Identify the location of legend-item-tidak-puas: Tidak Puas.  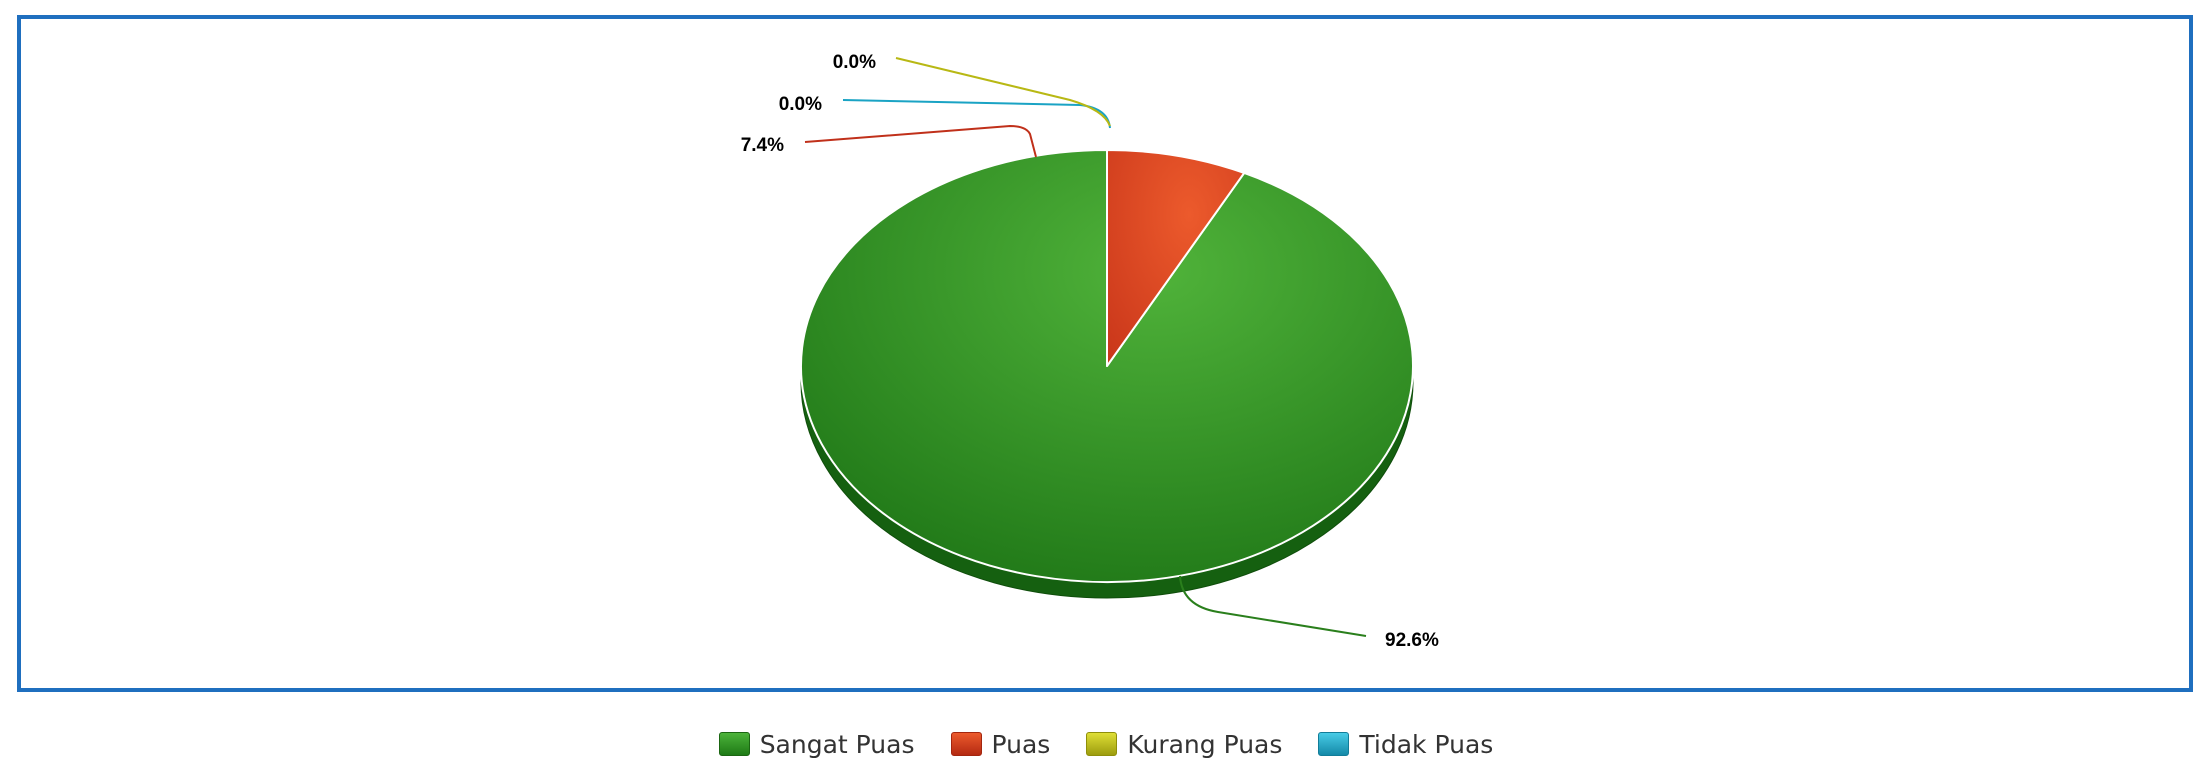
(1405, 744).